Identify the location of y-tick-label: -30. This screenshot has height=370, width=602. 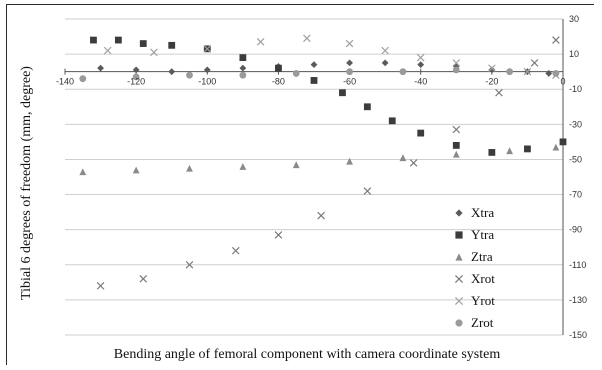
(575, 124).